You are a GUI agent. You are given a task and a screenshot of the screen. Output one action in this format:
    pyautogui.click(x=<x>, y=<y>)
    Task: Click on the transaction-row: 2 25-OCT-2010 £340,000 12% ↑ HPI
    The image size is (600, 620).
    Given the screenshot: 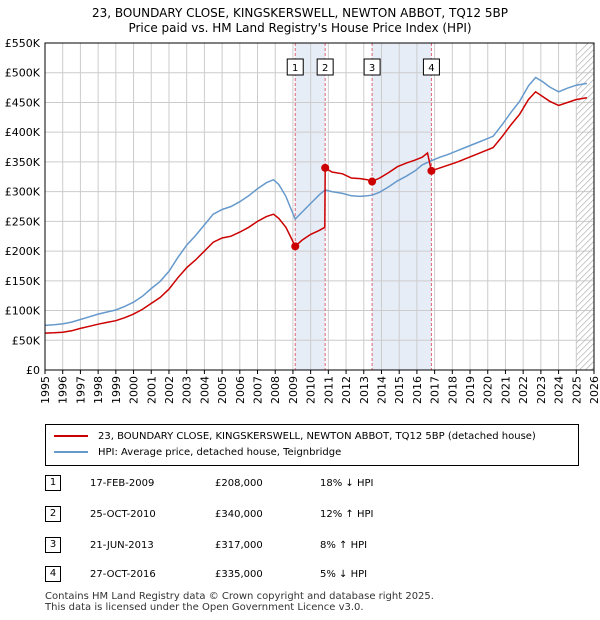 What is the action you would take?
    pyautogui.click(x=245, y=515)
    